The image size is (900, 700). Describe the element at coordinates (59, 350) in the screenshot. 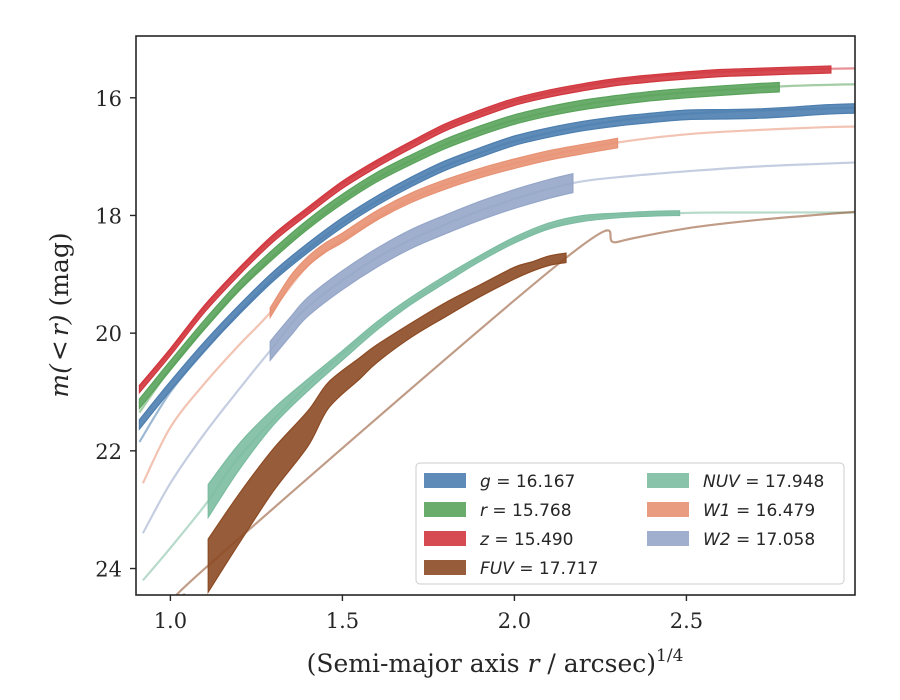

I see `y-axis-title-lt: <` at that location.